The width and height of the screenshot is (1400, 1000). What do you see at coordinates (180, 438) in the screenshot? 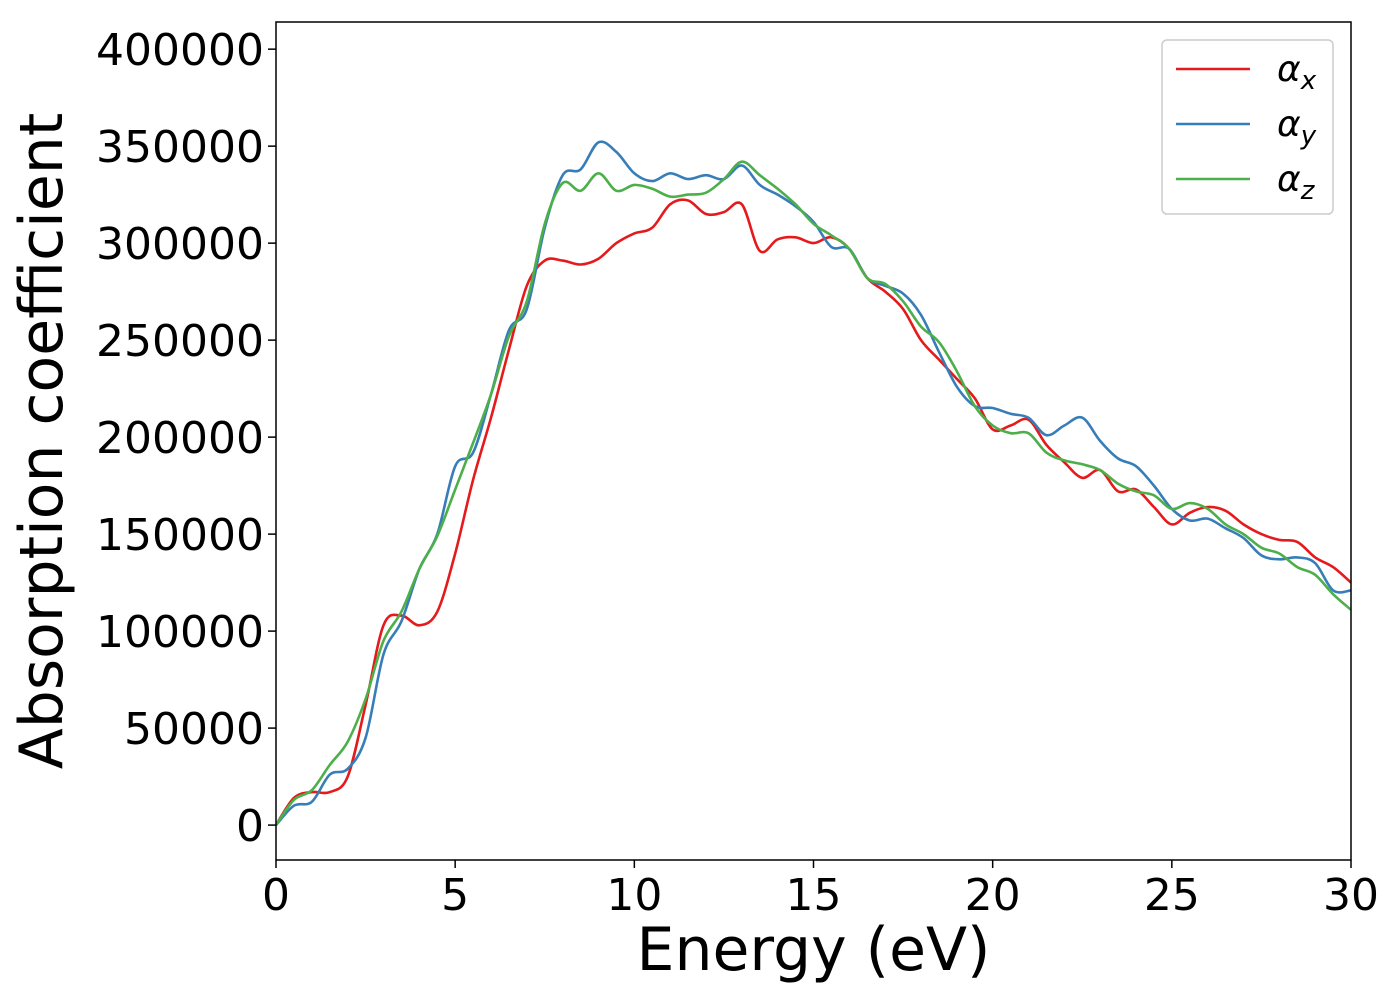
I see `y-tick-label: 200000` at bounding box center [180, 438].